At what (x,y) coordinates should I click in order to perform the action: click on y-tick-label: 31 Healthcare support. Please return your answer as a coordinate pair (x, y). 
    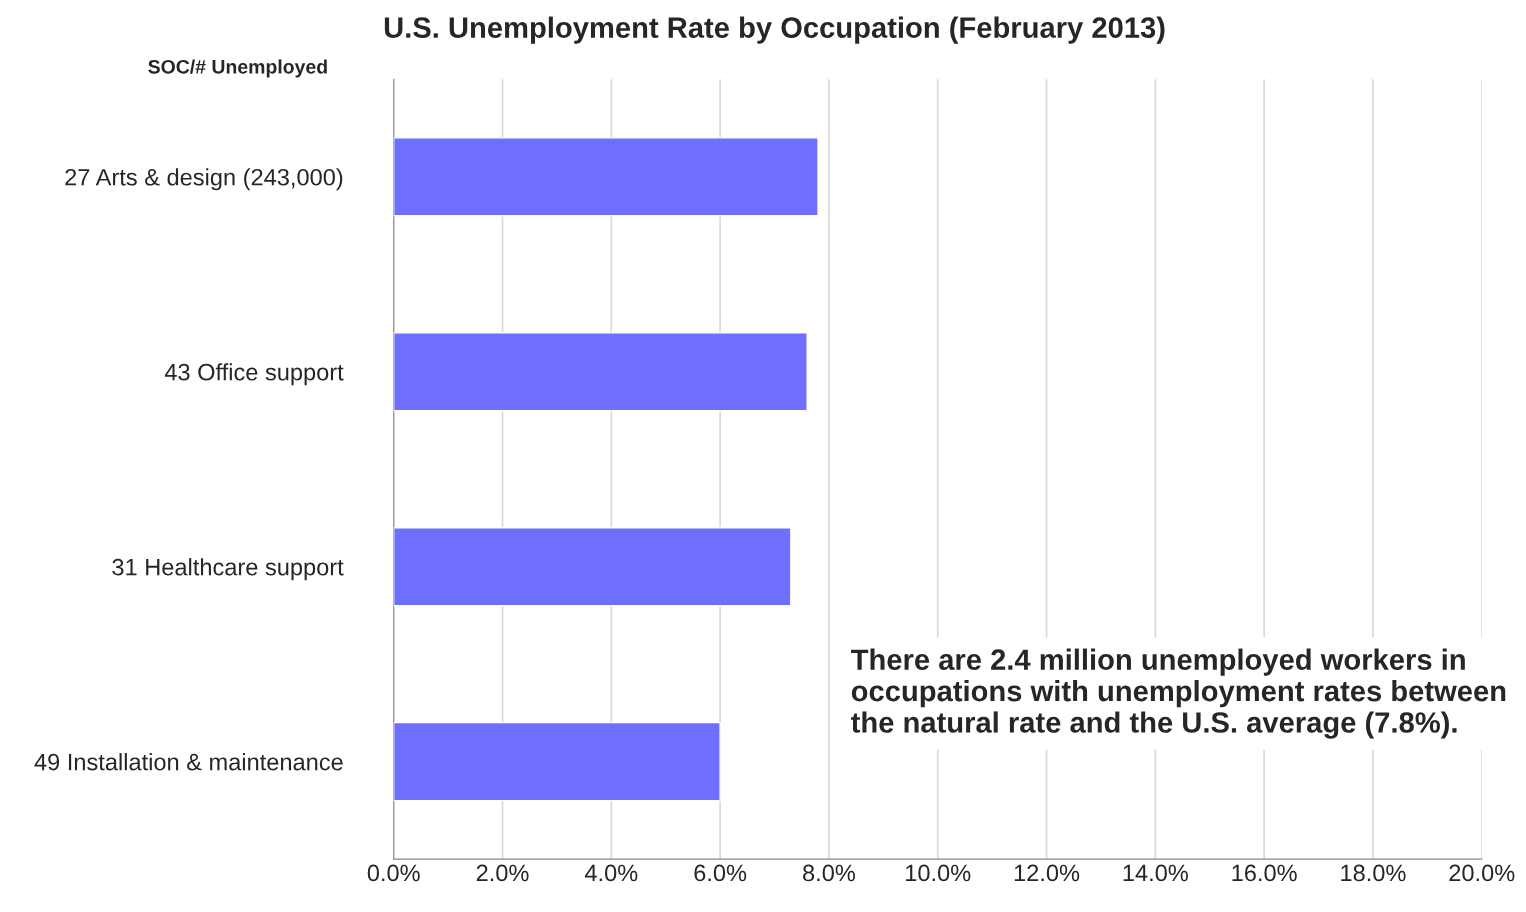
    Looking at the image, I should click on (228, 569).